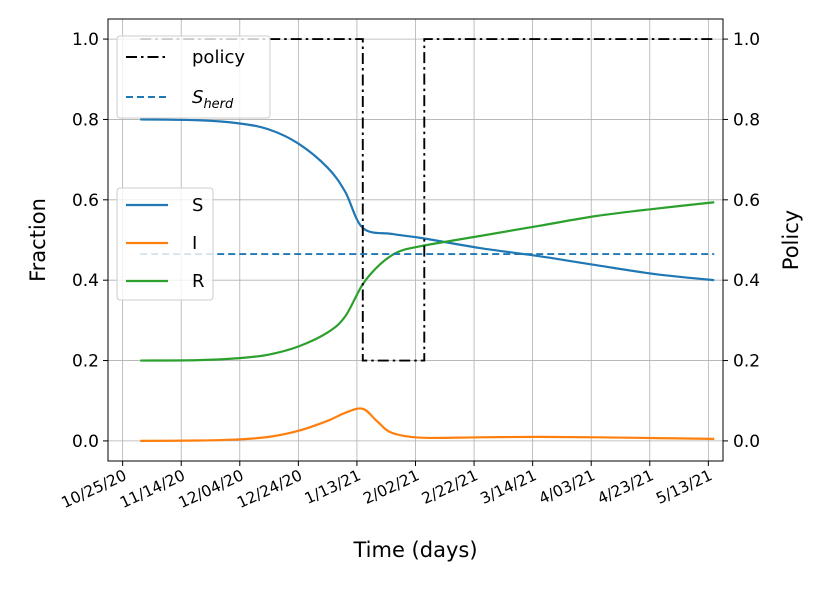 The height and width of the screenshot is (593, 830). What do you see at coordinates (85, 40) in the screenshot?
I see `y-tick-label-left: 1.0` at bounding box center [85, 40].